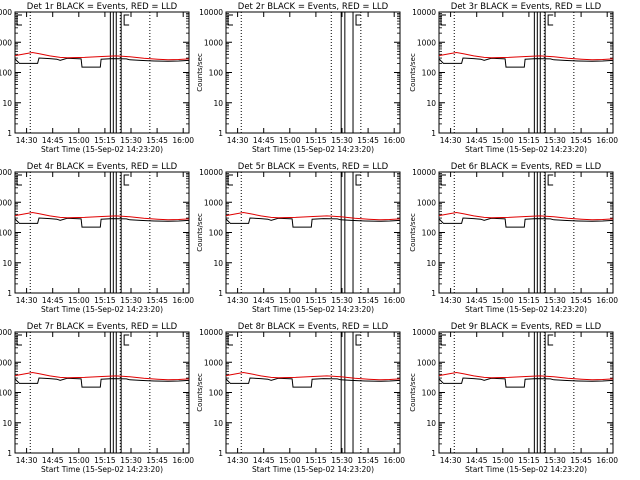 This screenshot has width=640, height=480. I want to click on panel-title: Det 1r BLACK = Events, RED = LLD, so click(102, 7).